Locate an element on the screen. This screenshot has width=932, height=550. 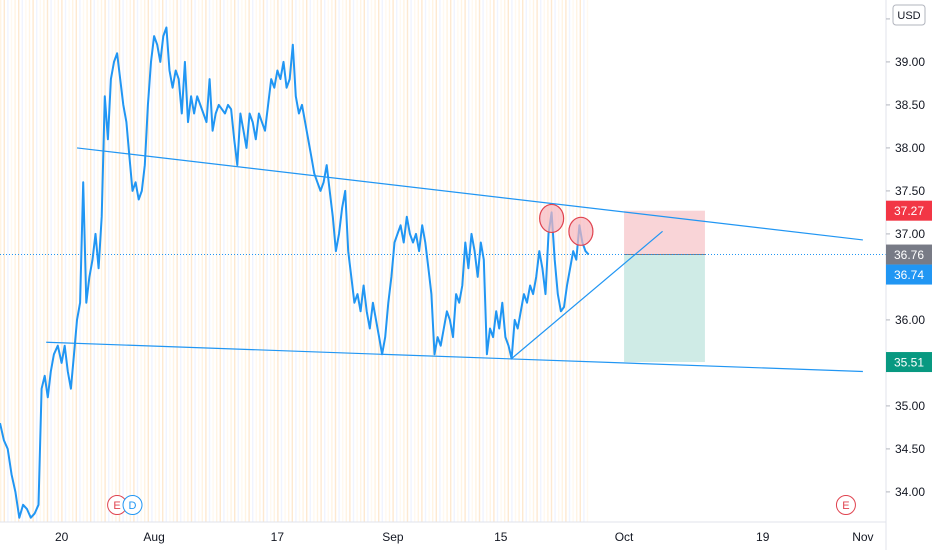
y-tick-label: 35.00 is located at coordinates (910, 406).